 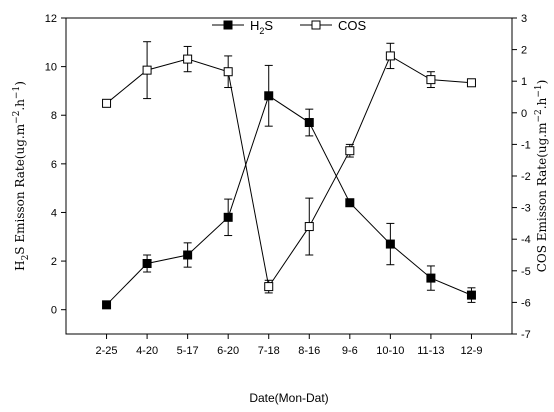 I want to click on y-axis-right-title: COS Emisson Rate(ug.m−2.h−1), so click(x=541, y=176).